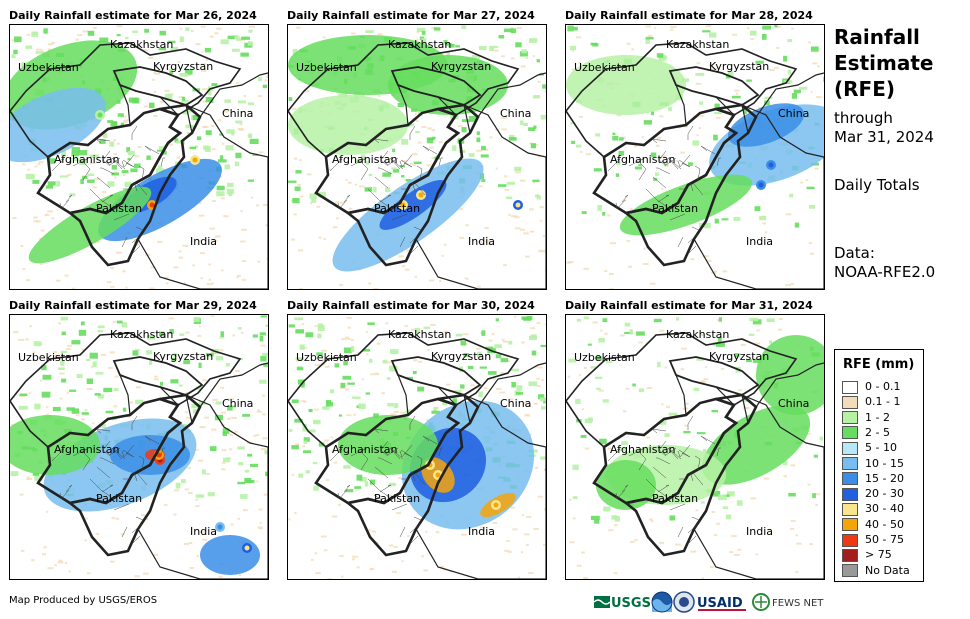 Image resolution: width=970 pixels, height=619 pixels. Describe the element at coordinates (877, 417) in the screenshot. I see `legend-label: 1 - 2` at that location.